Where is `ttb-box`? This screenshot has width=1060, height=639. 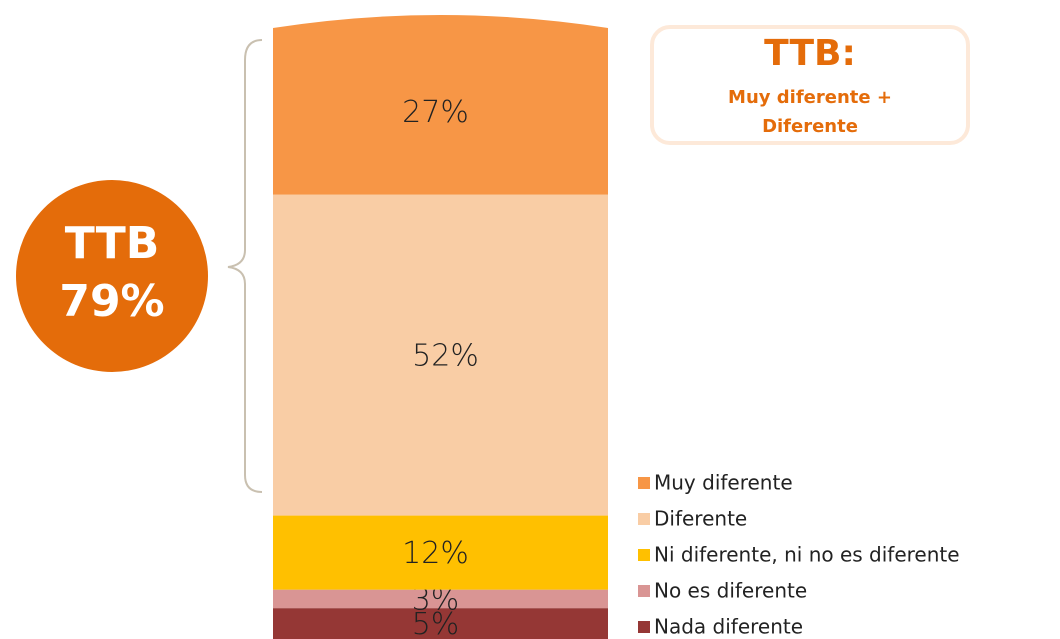
ttb-box is located at coordinates (810, 85).